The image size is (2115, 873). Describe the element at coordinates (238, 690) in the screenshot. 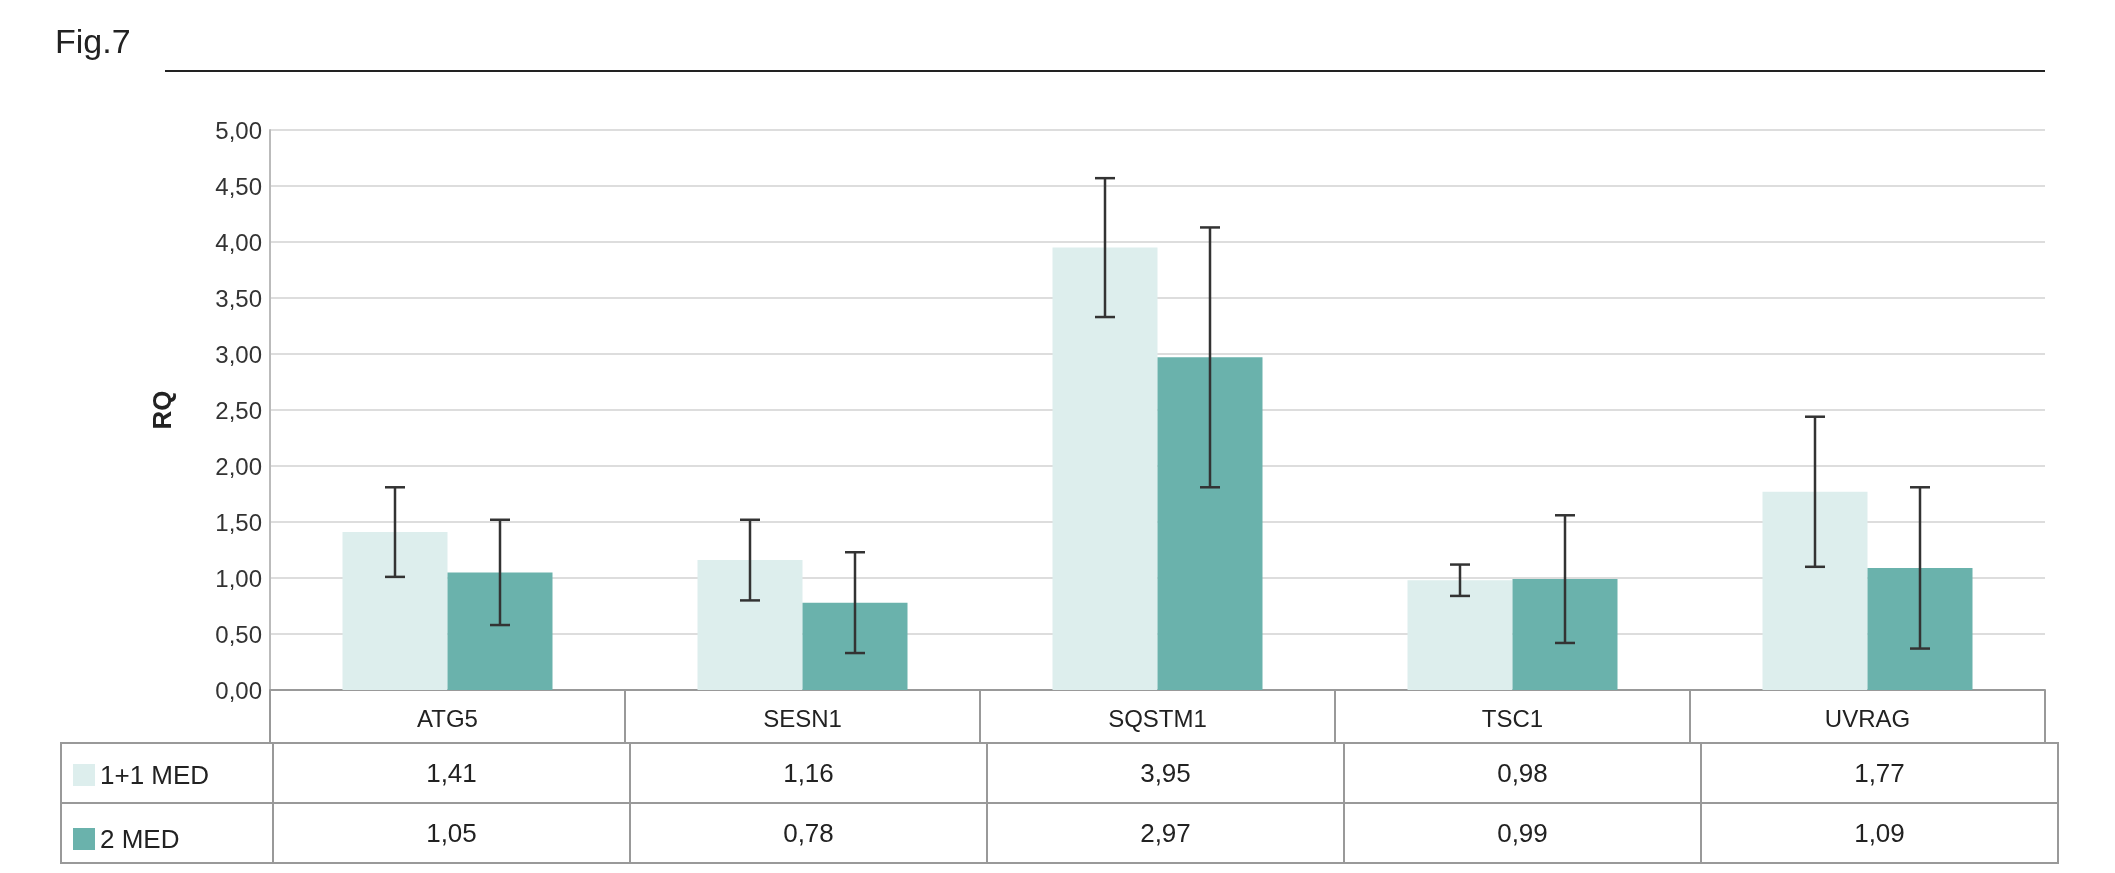

I see `y-tick-label: 0,00` at that location.